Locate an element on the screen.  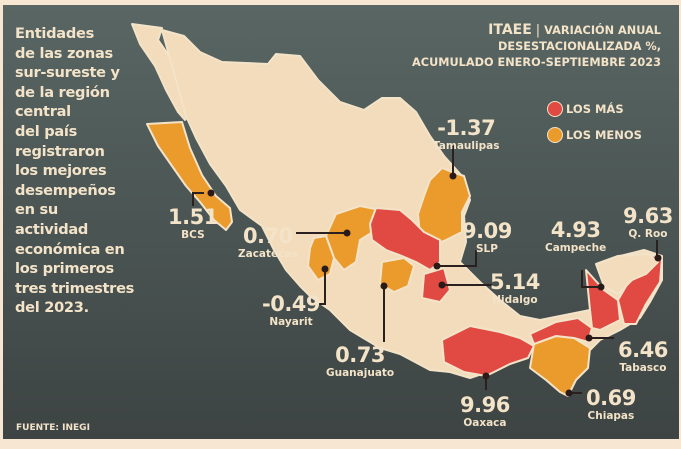
state-slp is located at coordinates (405, 239).